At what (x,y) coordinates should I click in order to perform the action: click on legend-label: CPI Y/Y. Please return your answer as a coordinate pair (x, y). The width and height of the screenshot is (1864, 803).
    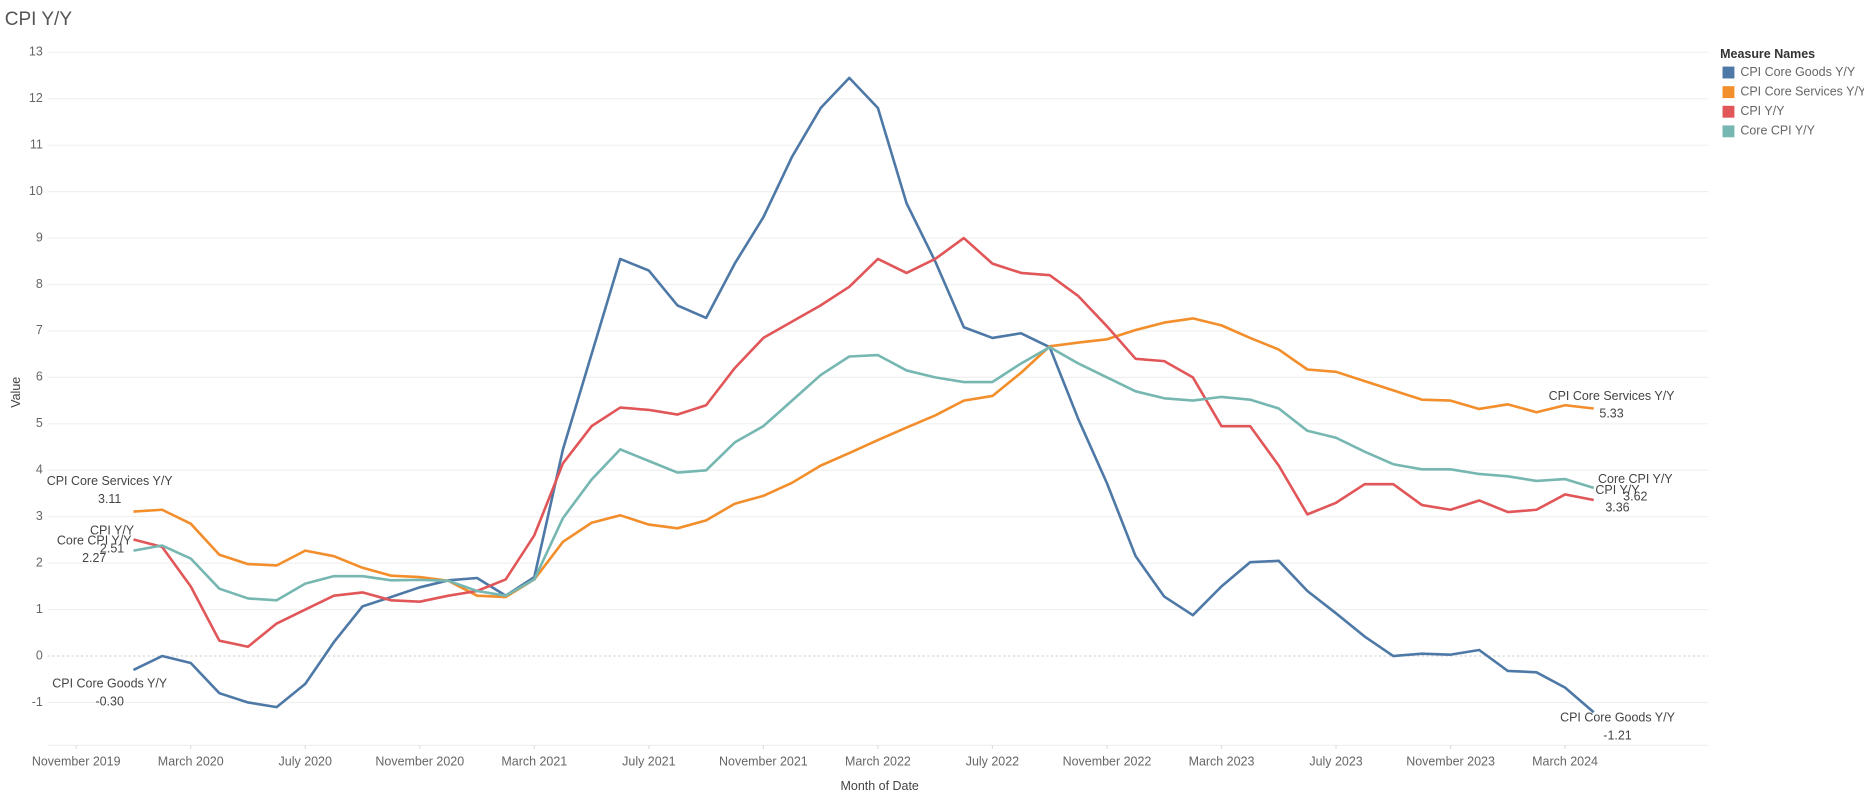
    Looking at the image, I should click on (1762, 111).